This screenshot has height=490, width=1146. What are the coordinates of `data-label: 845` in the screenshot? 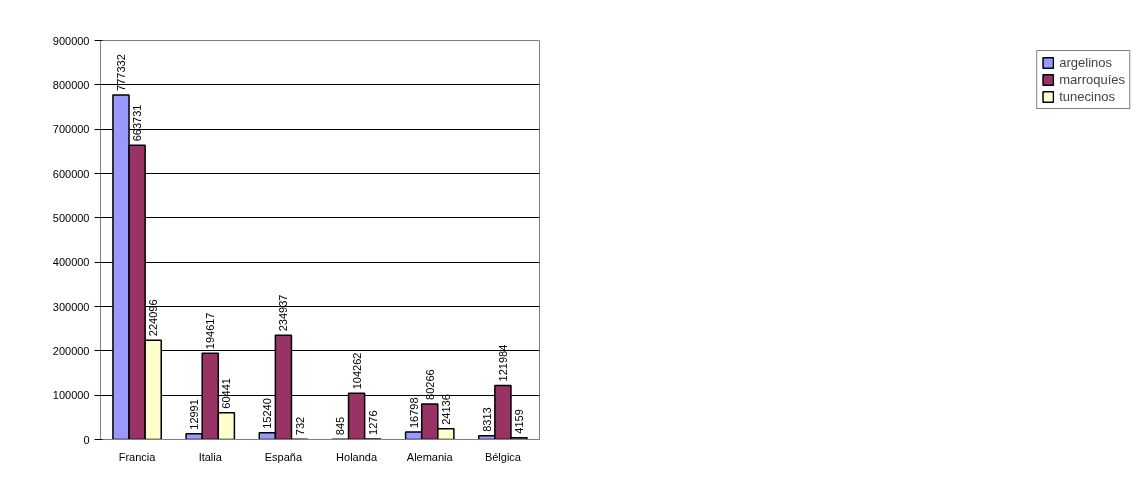 It's located at (340, 426).